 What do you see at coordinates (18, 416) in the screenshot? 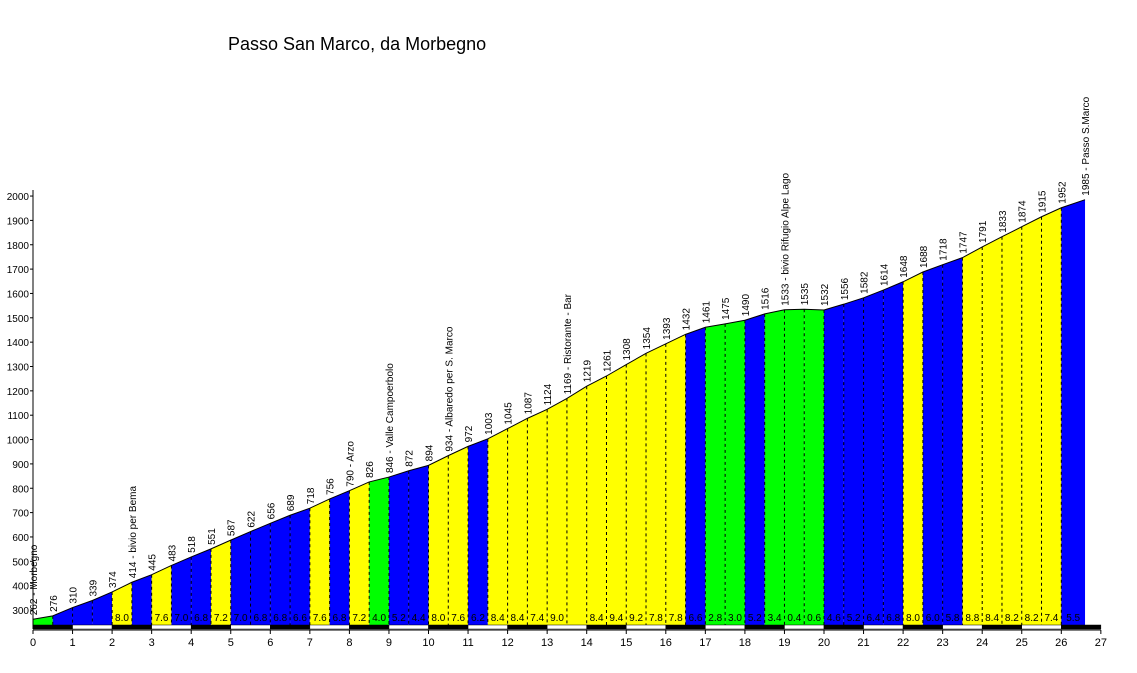
I see `y-tick-label: 1100` at bounding box center [18, 416].